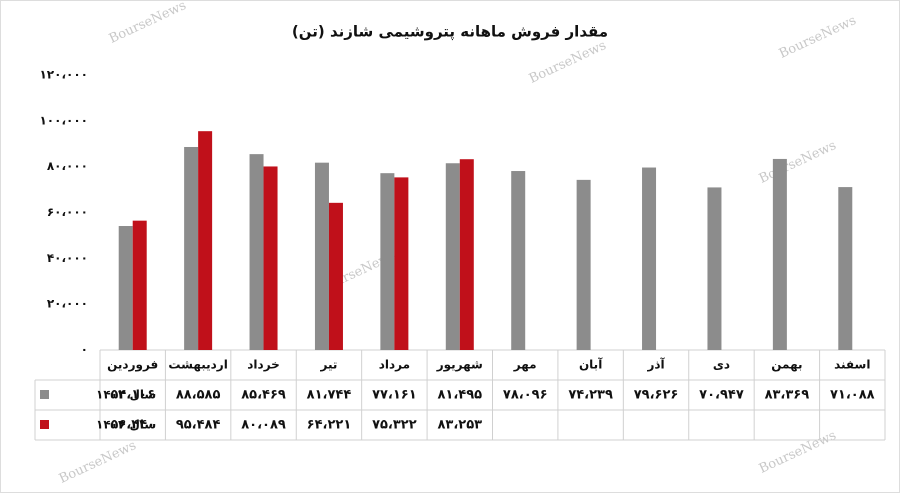 The width and height of the screenshot is (900, 493). Describe the element at coordinates (63, 120) in the screenshot. I see `y-tick-label: ۱۰۰،۰۰۰` at that location.